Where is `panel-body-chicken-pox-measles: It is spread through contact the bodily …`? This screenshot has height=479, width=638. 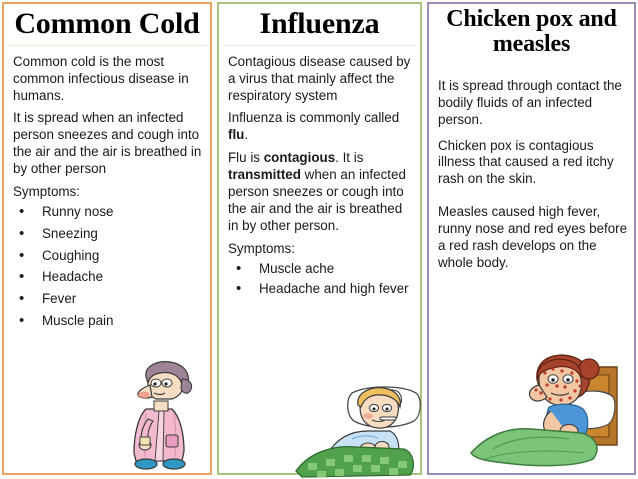
panel-body-chicken-pox-measles: It is spread through contact the bodily … is located at coordinates (531, 168).